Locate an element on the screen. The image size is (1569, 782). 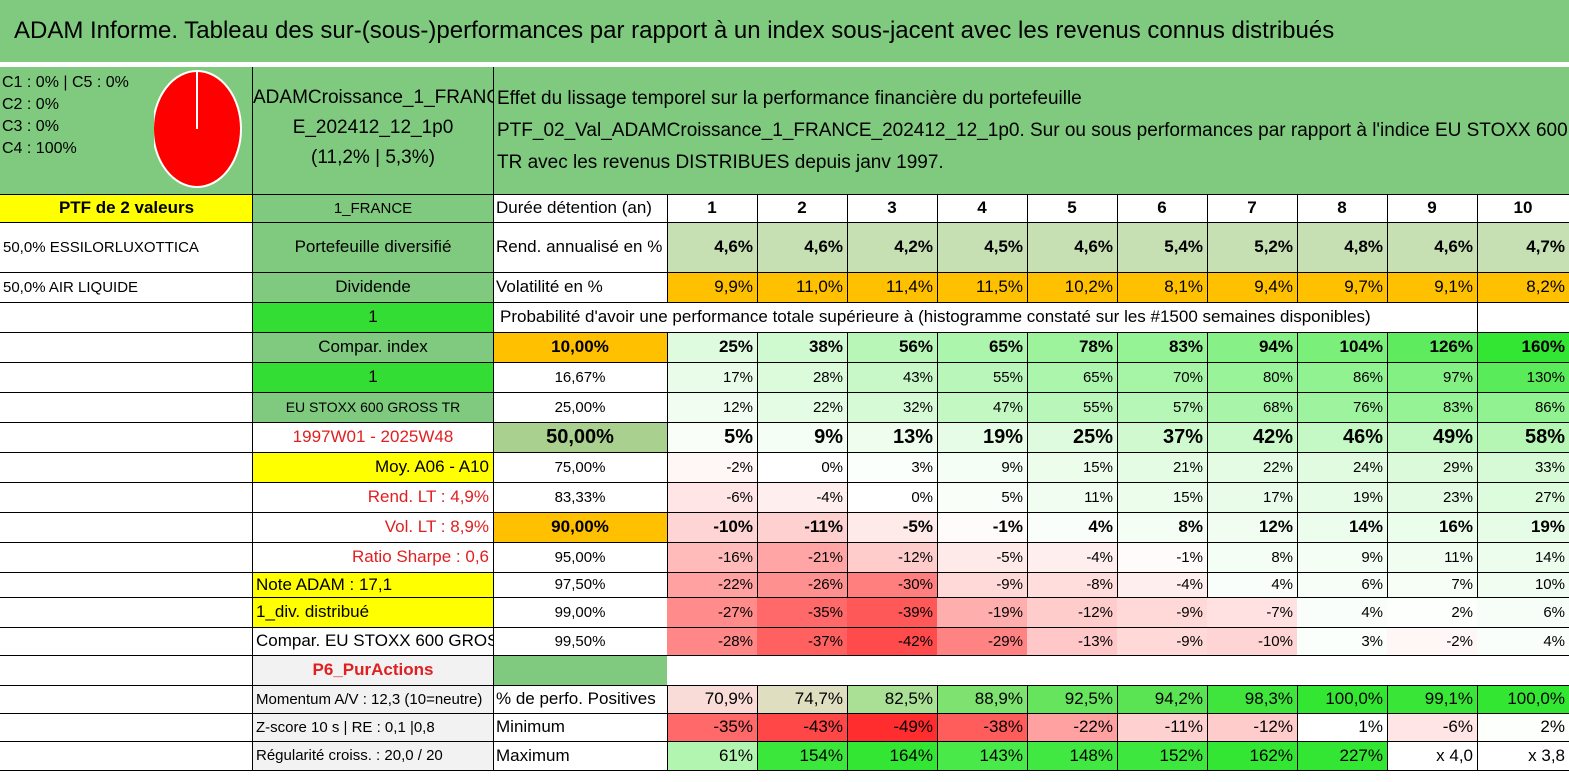
probability-value: -4% is located at coordinates (1162, 584).